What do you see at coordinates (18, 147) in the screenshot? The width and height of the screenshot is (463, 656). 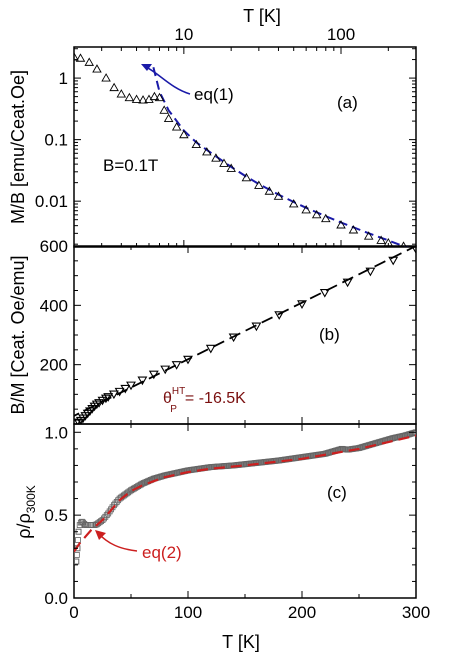 I see `panel-a-ylabel: M/B [emu/Ceat.Oe]` at bounding box center [18, 147].